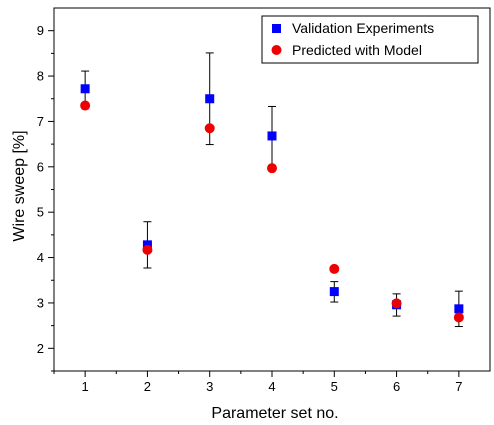  I want to click on x-tick-label: 3, so click(209, 386).